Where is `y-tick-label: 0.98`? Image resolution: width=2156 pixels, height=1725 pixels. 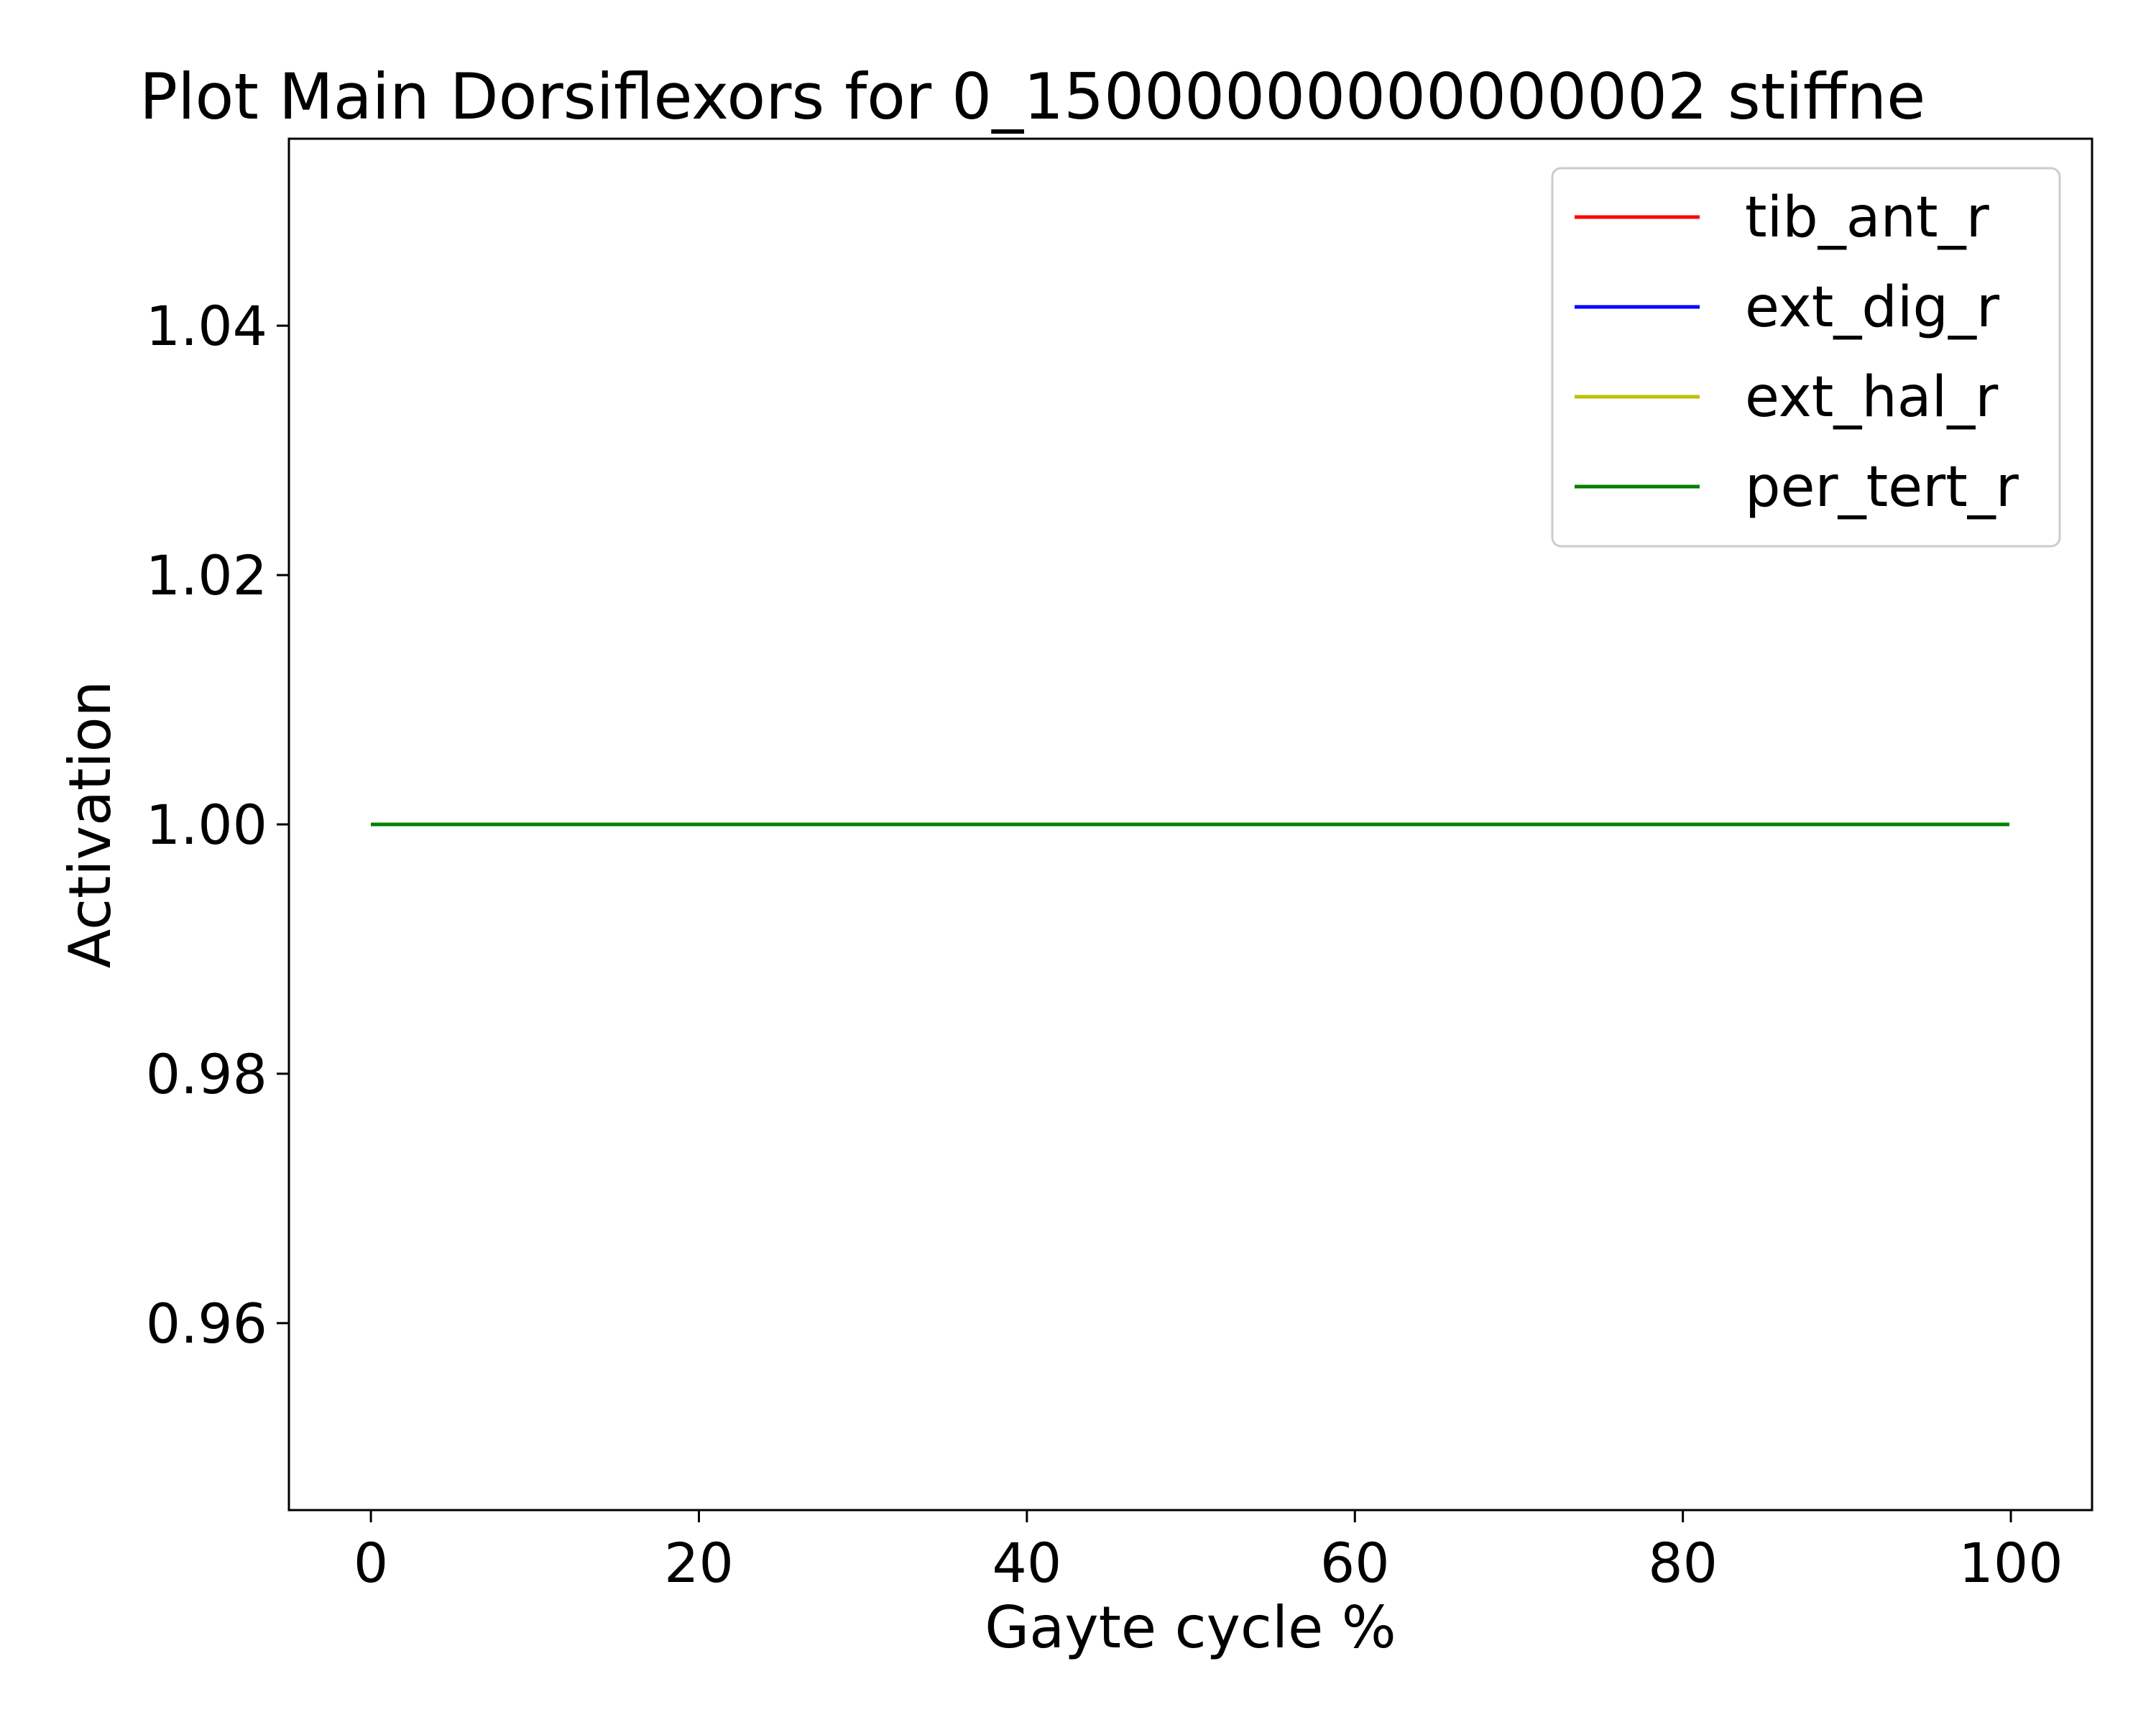
y-tick-label: 0.98 is located at coordinates (206, 1074).